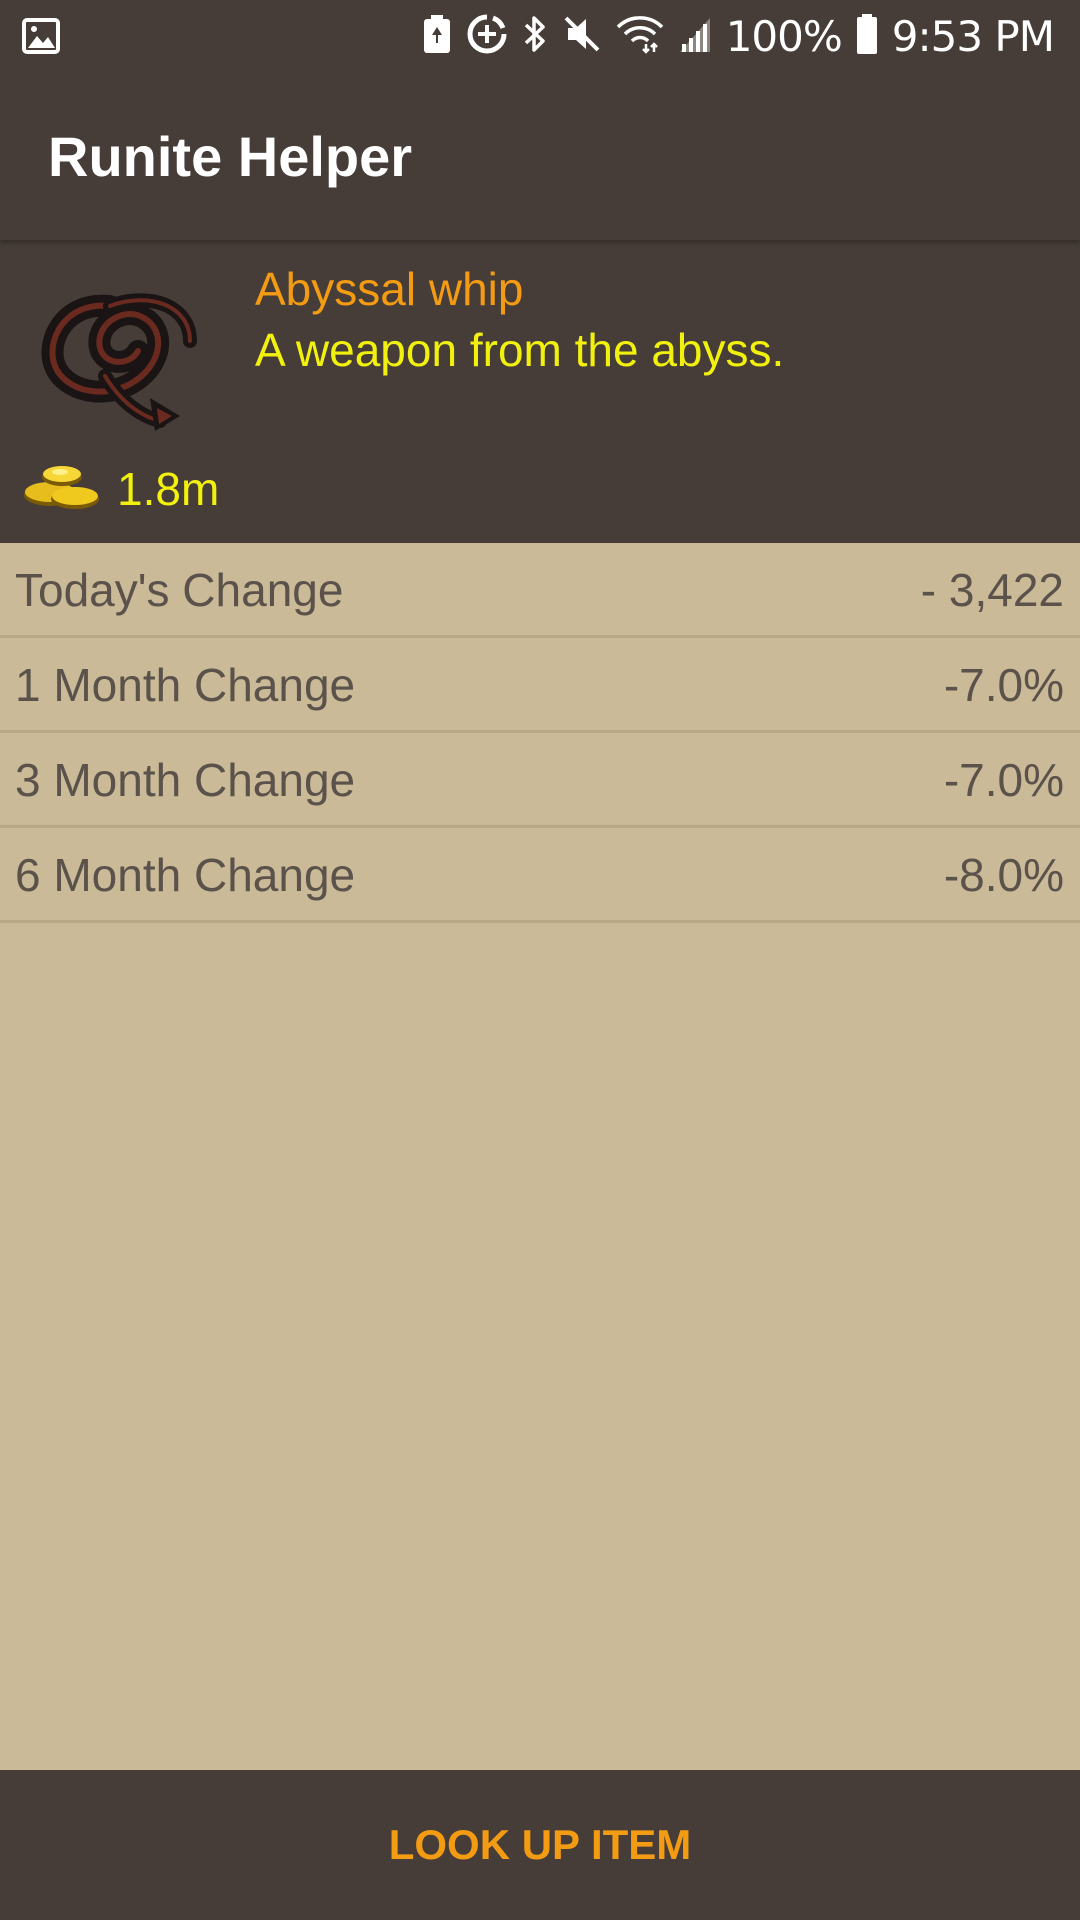 This screenshot has width=1080, height=1920. Describe the element at coordinates (125, 351) in the screenshot. I see `abyssal-whip-icon` at that location.